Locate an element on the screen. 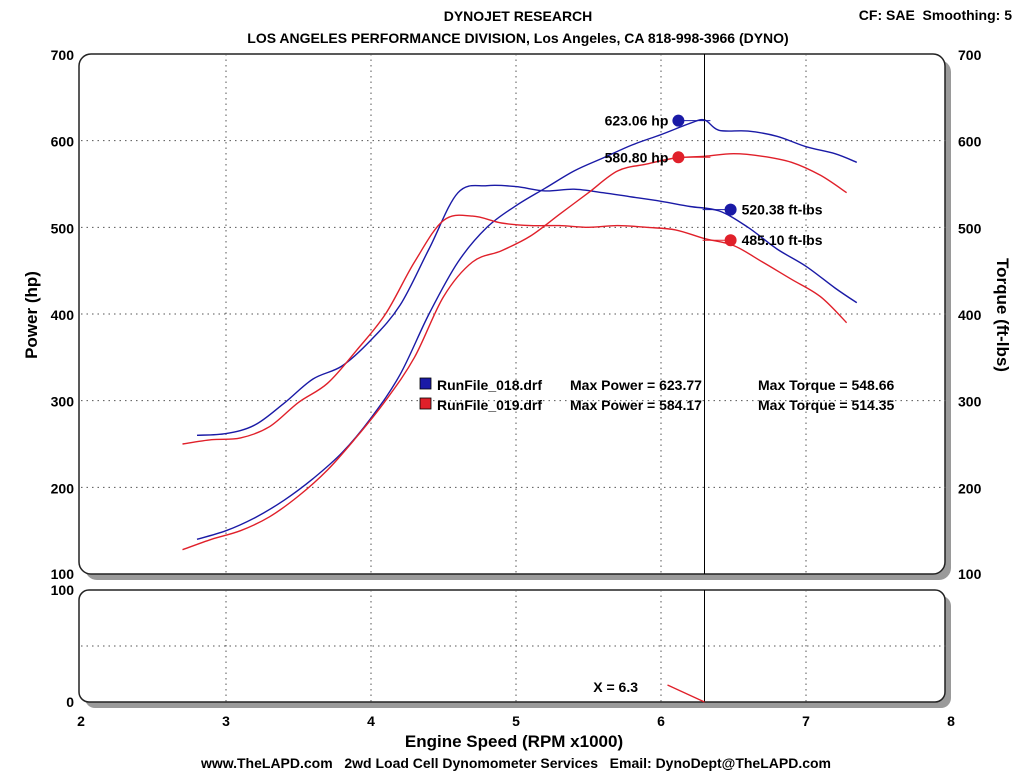  y-tick-label-left: 300 is located at coordinates (63, 402).